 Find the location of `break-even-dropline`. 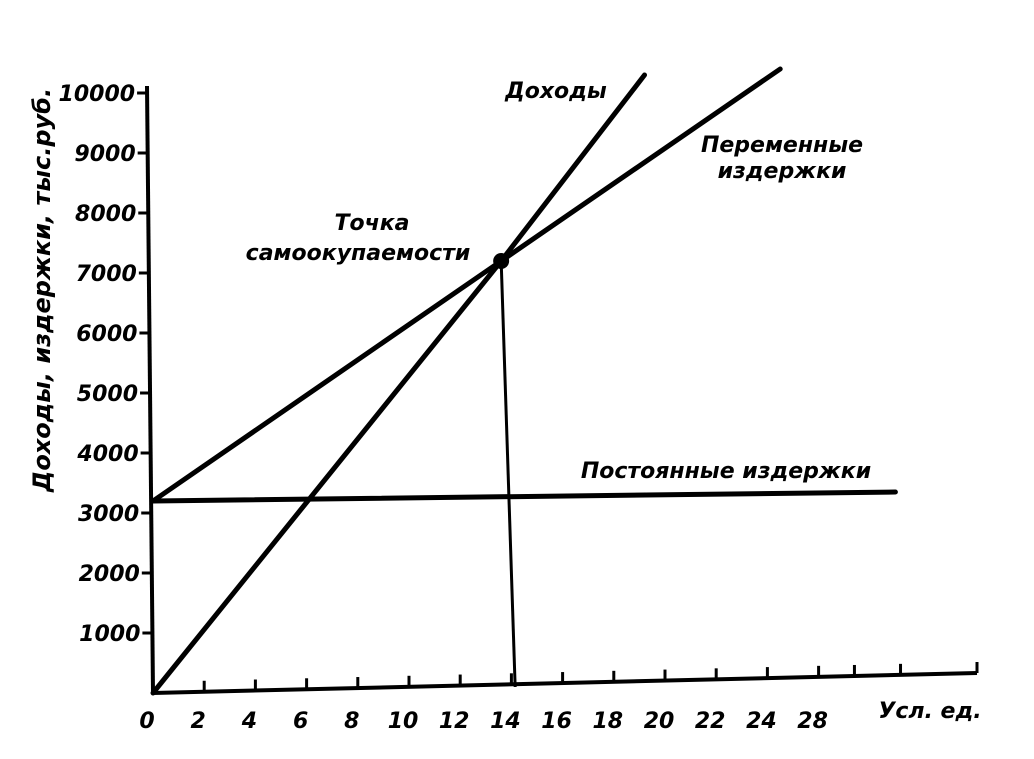

break-even-dropline is located at coordinates (508, 474).